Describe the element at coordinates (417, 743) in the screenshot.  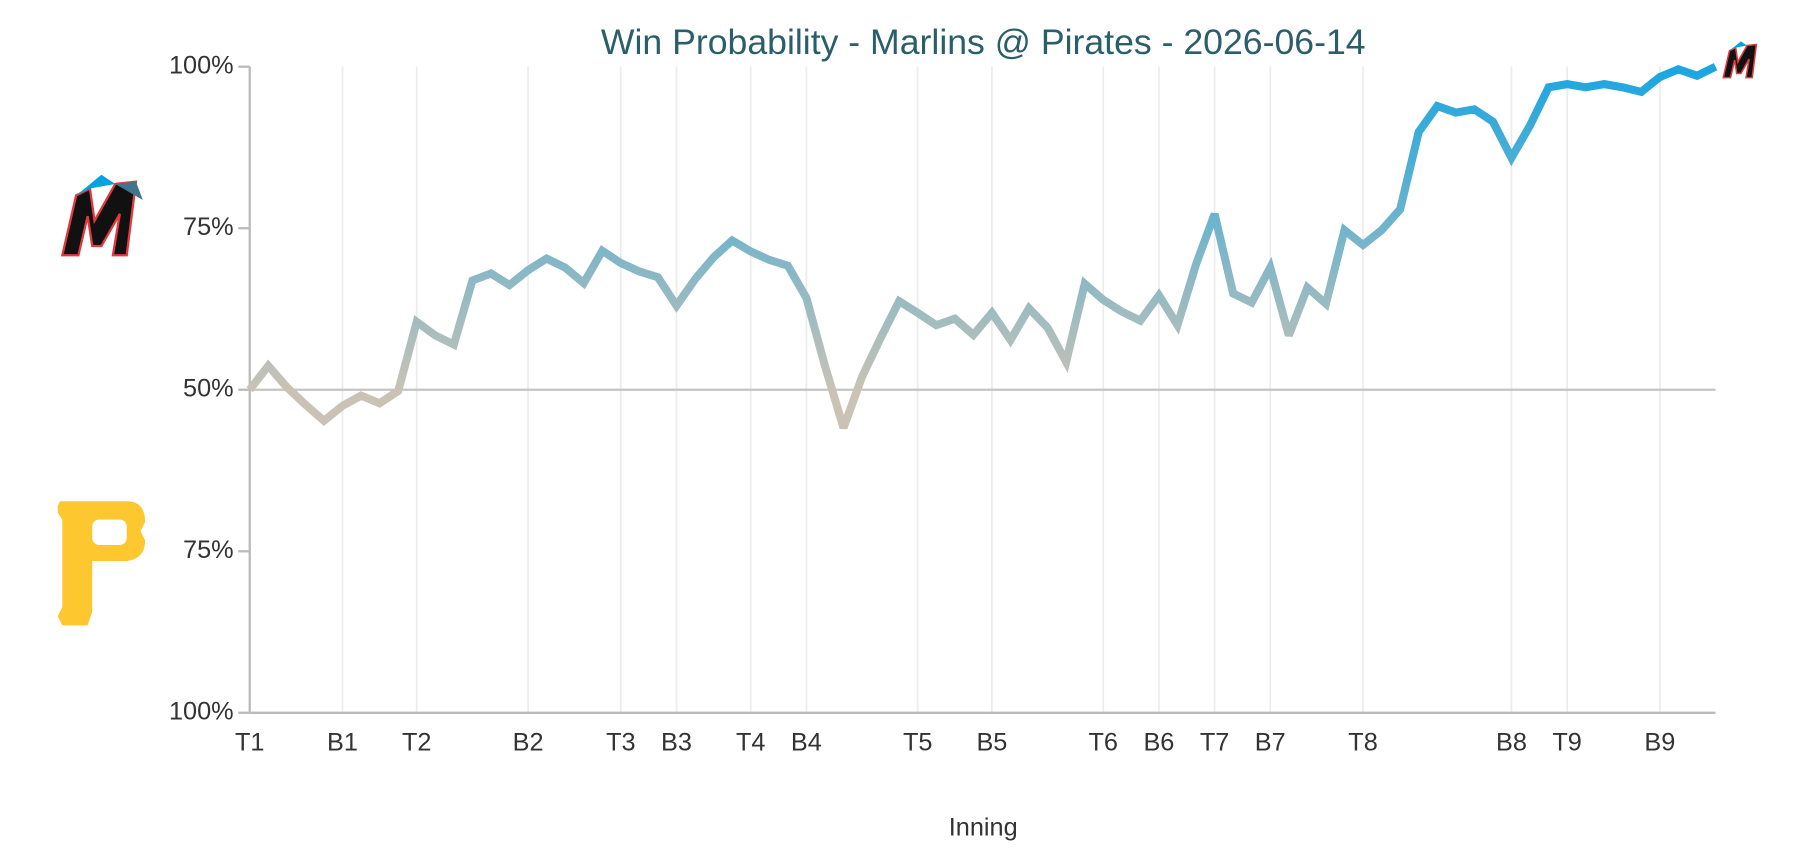
I see `x-tick-label: T2` at that location.